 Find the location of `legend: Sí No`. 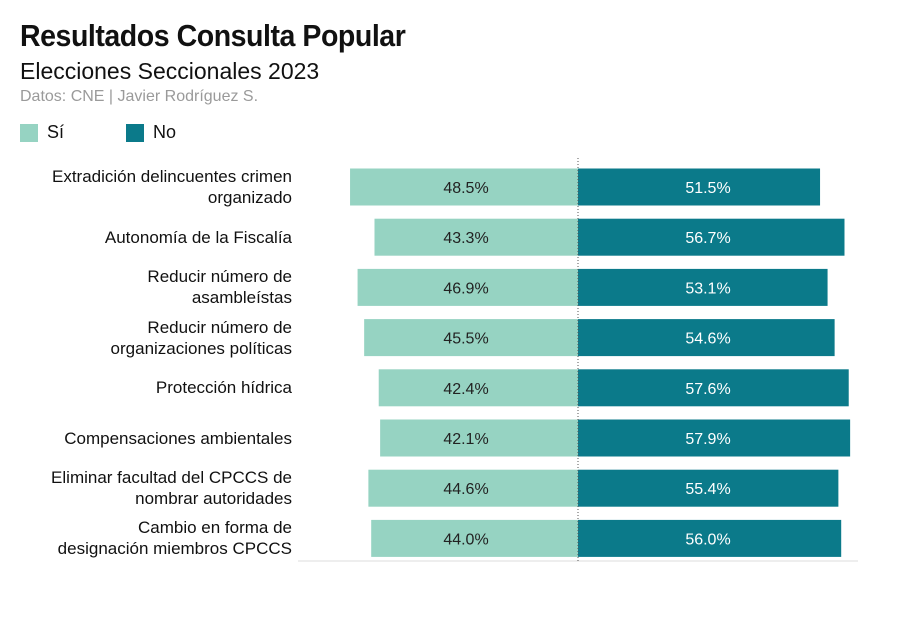

legend: Sí No is located at coordinates (129, 132).